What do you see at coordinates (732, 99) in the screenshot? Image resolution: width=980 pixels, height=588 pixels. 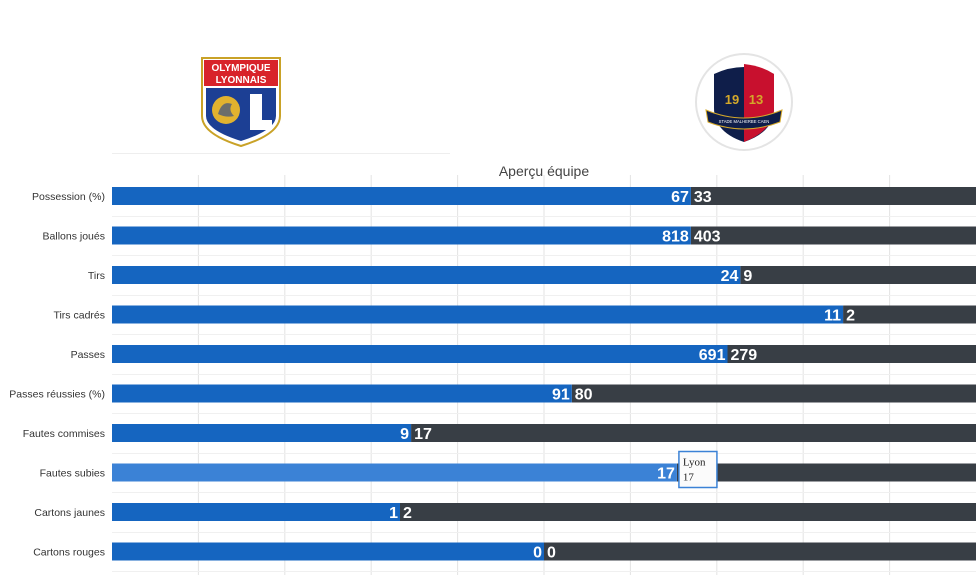 I see `caen-logo-year-left: 19` at bounding box center [732, 99].